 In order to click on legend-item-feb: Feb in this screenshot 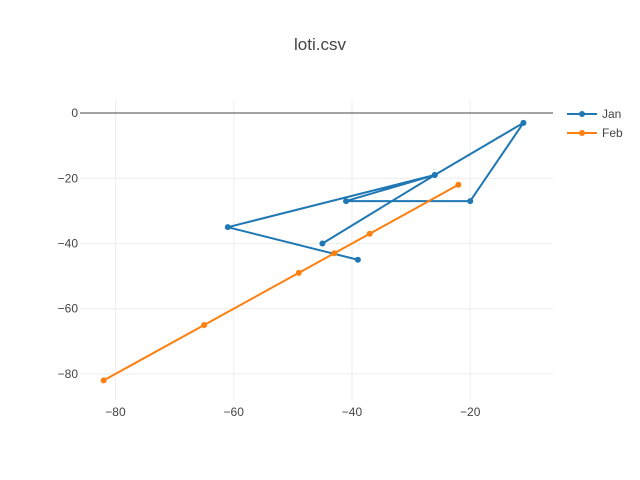, I will do `click(595, 133)`.